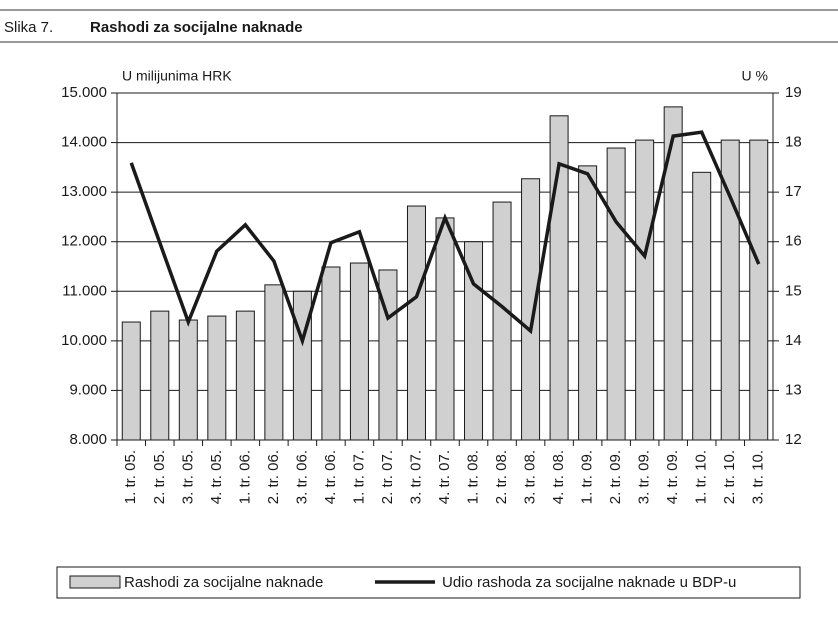 The width and height of the screenshot is (838, 627). What do you see at coordinates (644, 477) in the screenshot?
I see `x-tick-label: 3. tr. 09.` at bounding box center [644, 477].